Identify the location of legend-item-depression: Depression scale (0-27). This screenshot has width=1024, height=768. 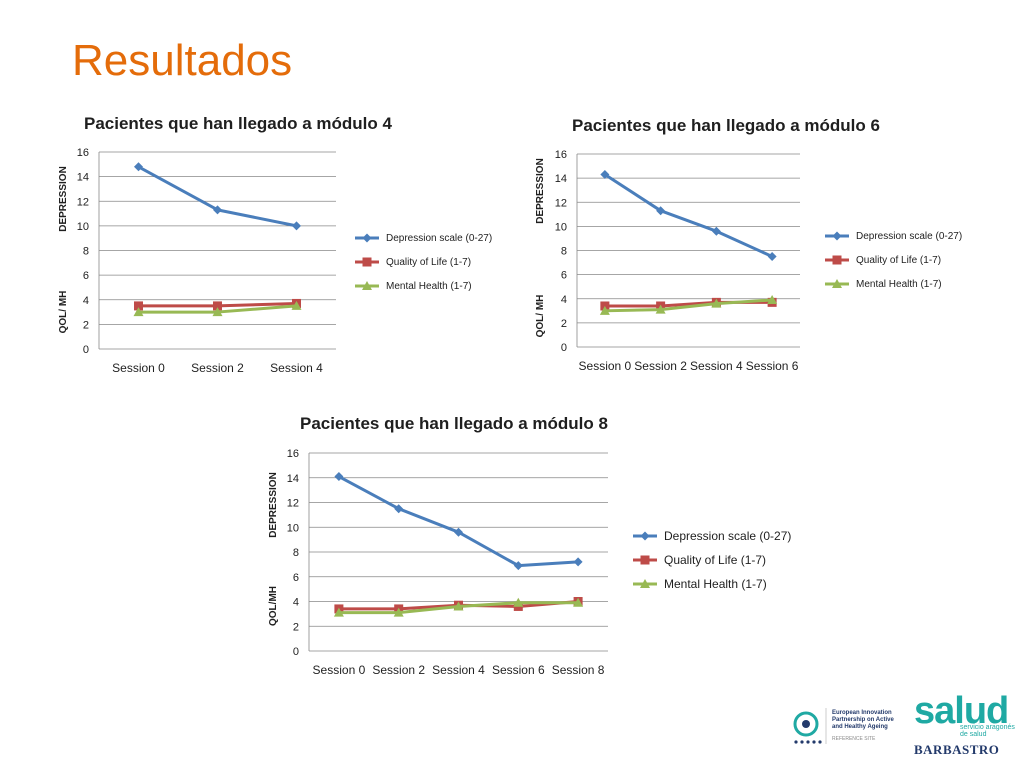
(423, 238).